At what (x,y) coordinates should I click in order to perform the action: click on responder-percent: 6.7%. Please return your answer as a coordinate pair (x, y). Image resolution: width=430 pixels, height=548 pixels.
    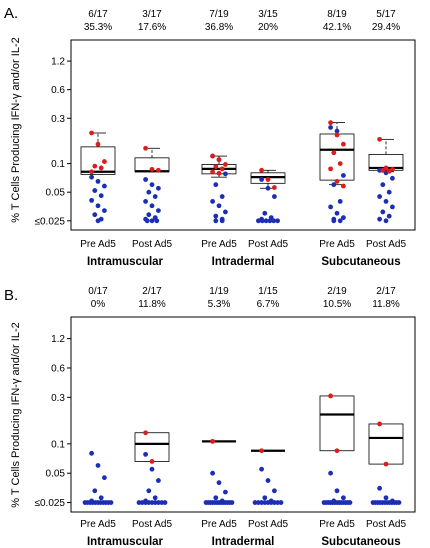
    Looking at the image, I should click on (268, 304).